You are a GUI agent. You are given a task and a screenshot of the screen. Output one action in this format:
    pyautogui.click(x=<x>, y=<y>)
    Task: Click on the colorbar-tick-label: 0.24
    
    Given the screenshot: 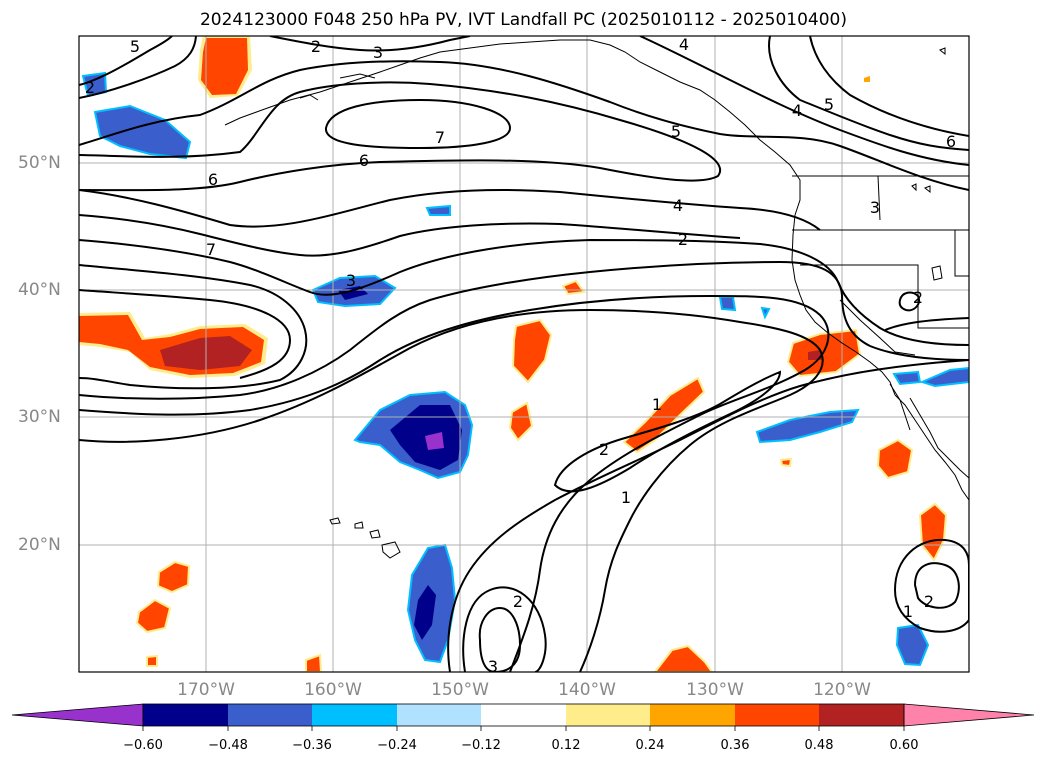 What is the action you would take?
    pyautogui.click(x=650, y=745)
    